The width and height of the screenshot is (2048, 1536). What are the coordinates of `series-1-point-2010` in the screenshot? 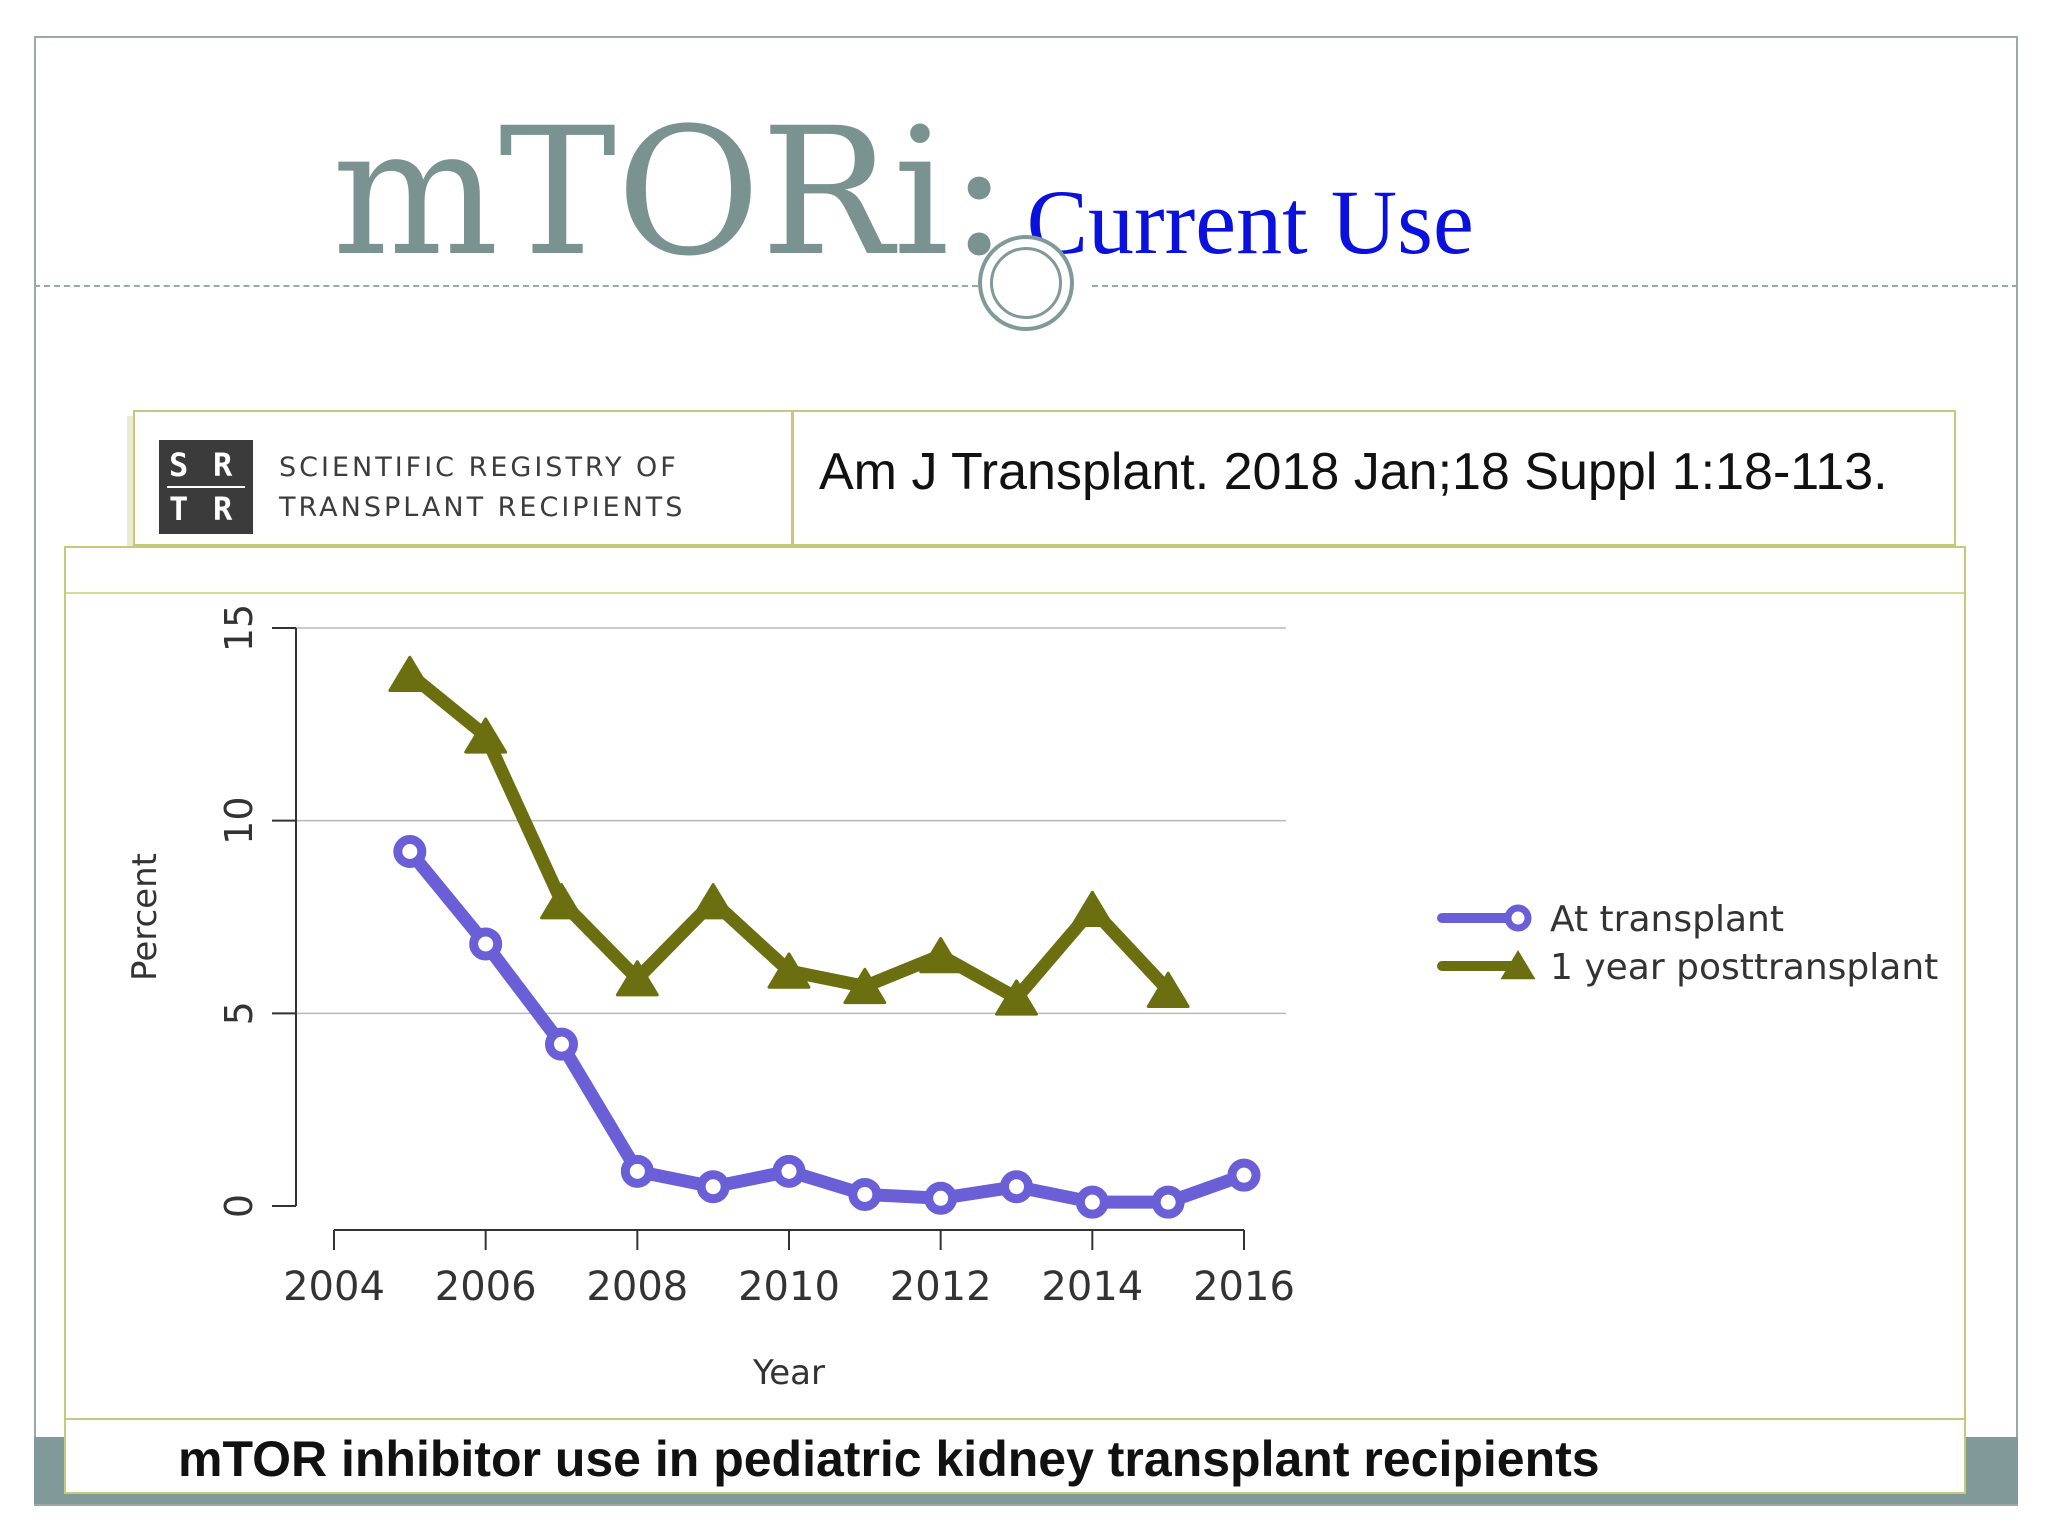 It's located at (789, 970).